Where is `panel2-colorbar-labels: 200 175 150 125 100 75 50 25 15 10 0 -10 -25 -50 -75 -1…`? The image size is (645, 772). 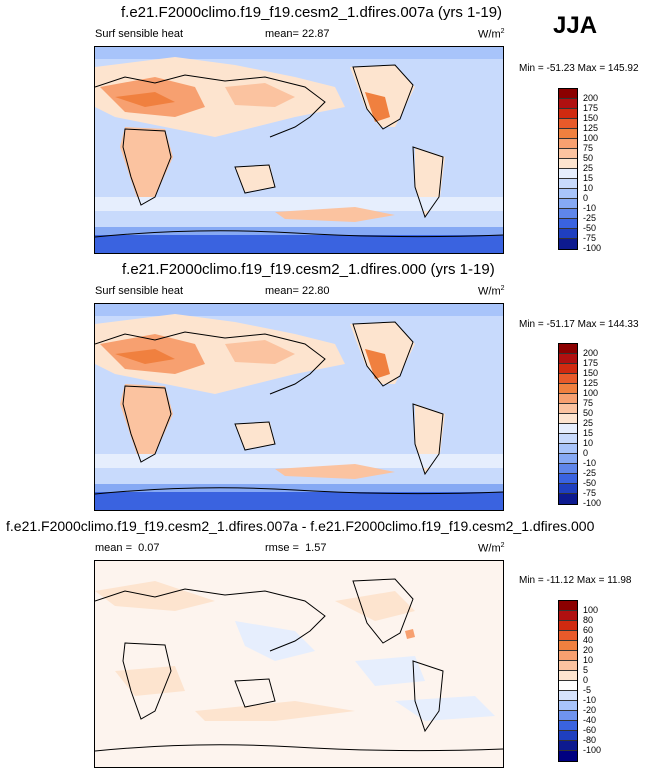 panel2-colorbar-labels: 200 175 150 125 100 75 50 25 15 10 0 -10 -25 -50 -75 -1… is located at coordinates (592, 428).